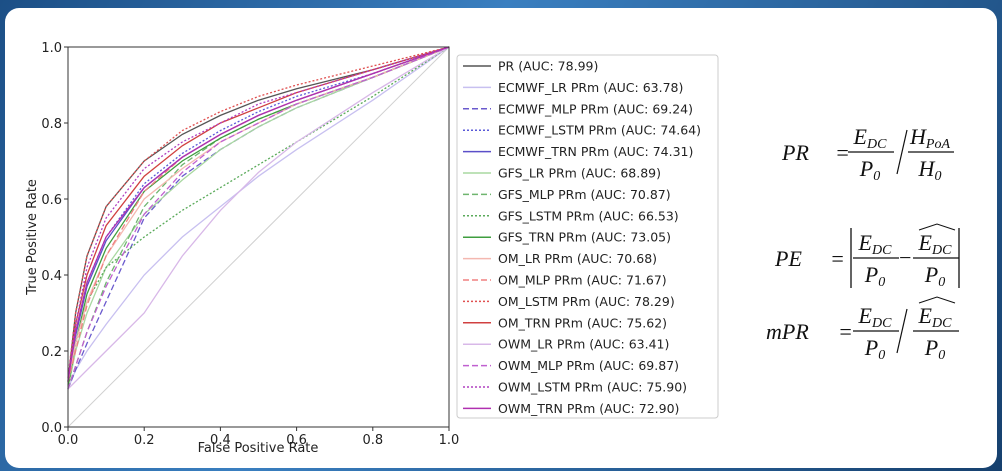 The image size is (1002, 471). What do you see at coordinates (51, 48) in the screenshot?
I see `y-tick-label: 1.0` at bounding box center [51, 48].